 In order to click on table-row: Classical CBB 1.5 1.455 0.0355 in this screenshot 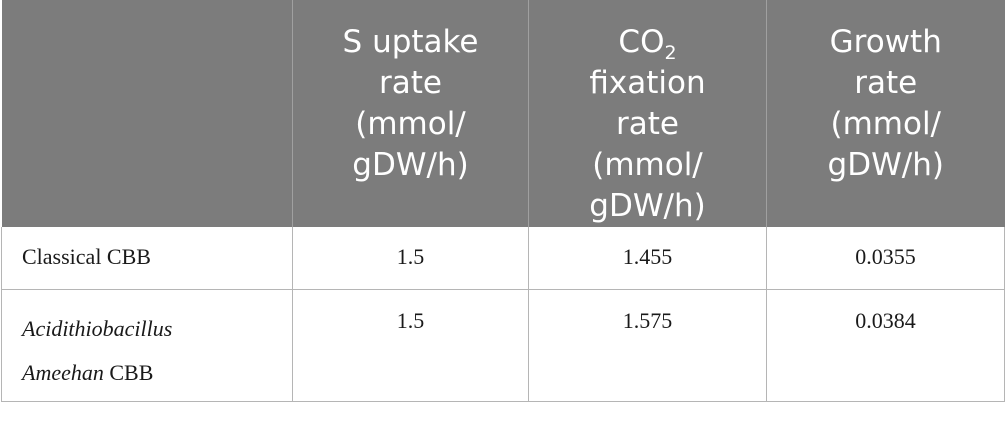, I will do `click(503, 258)`.